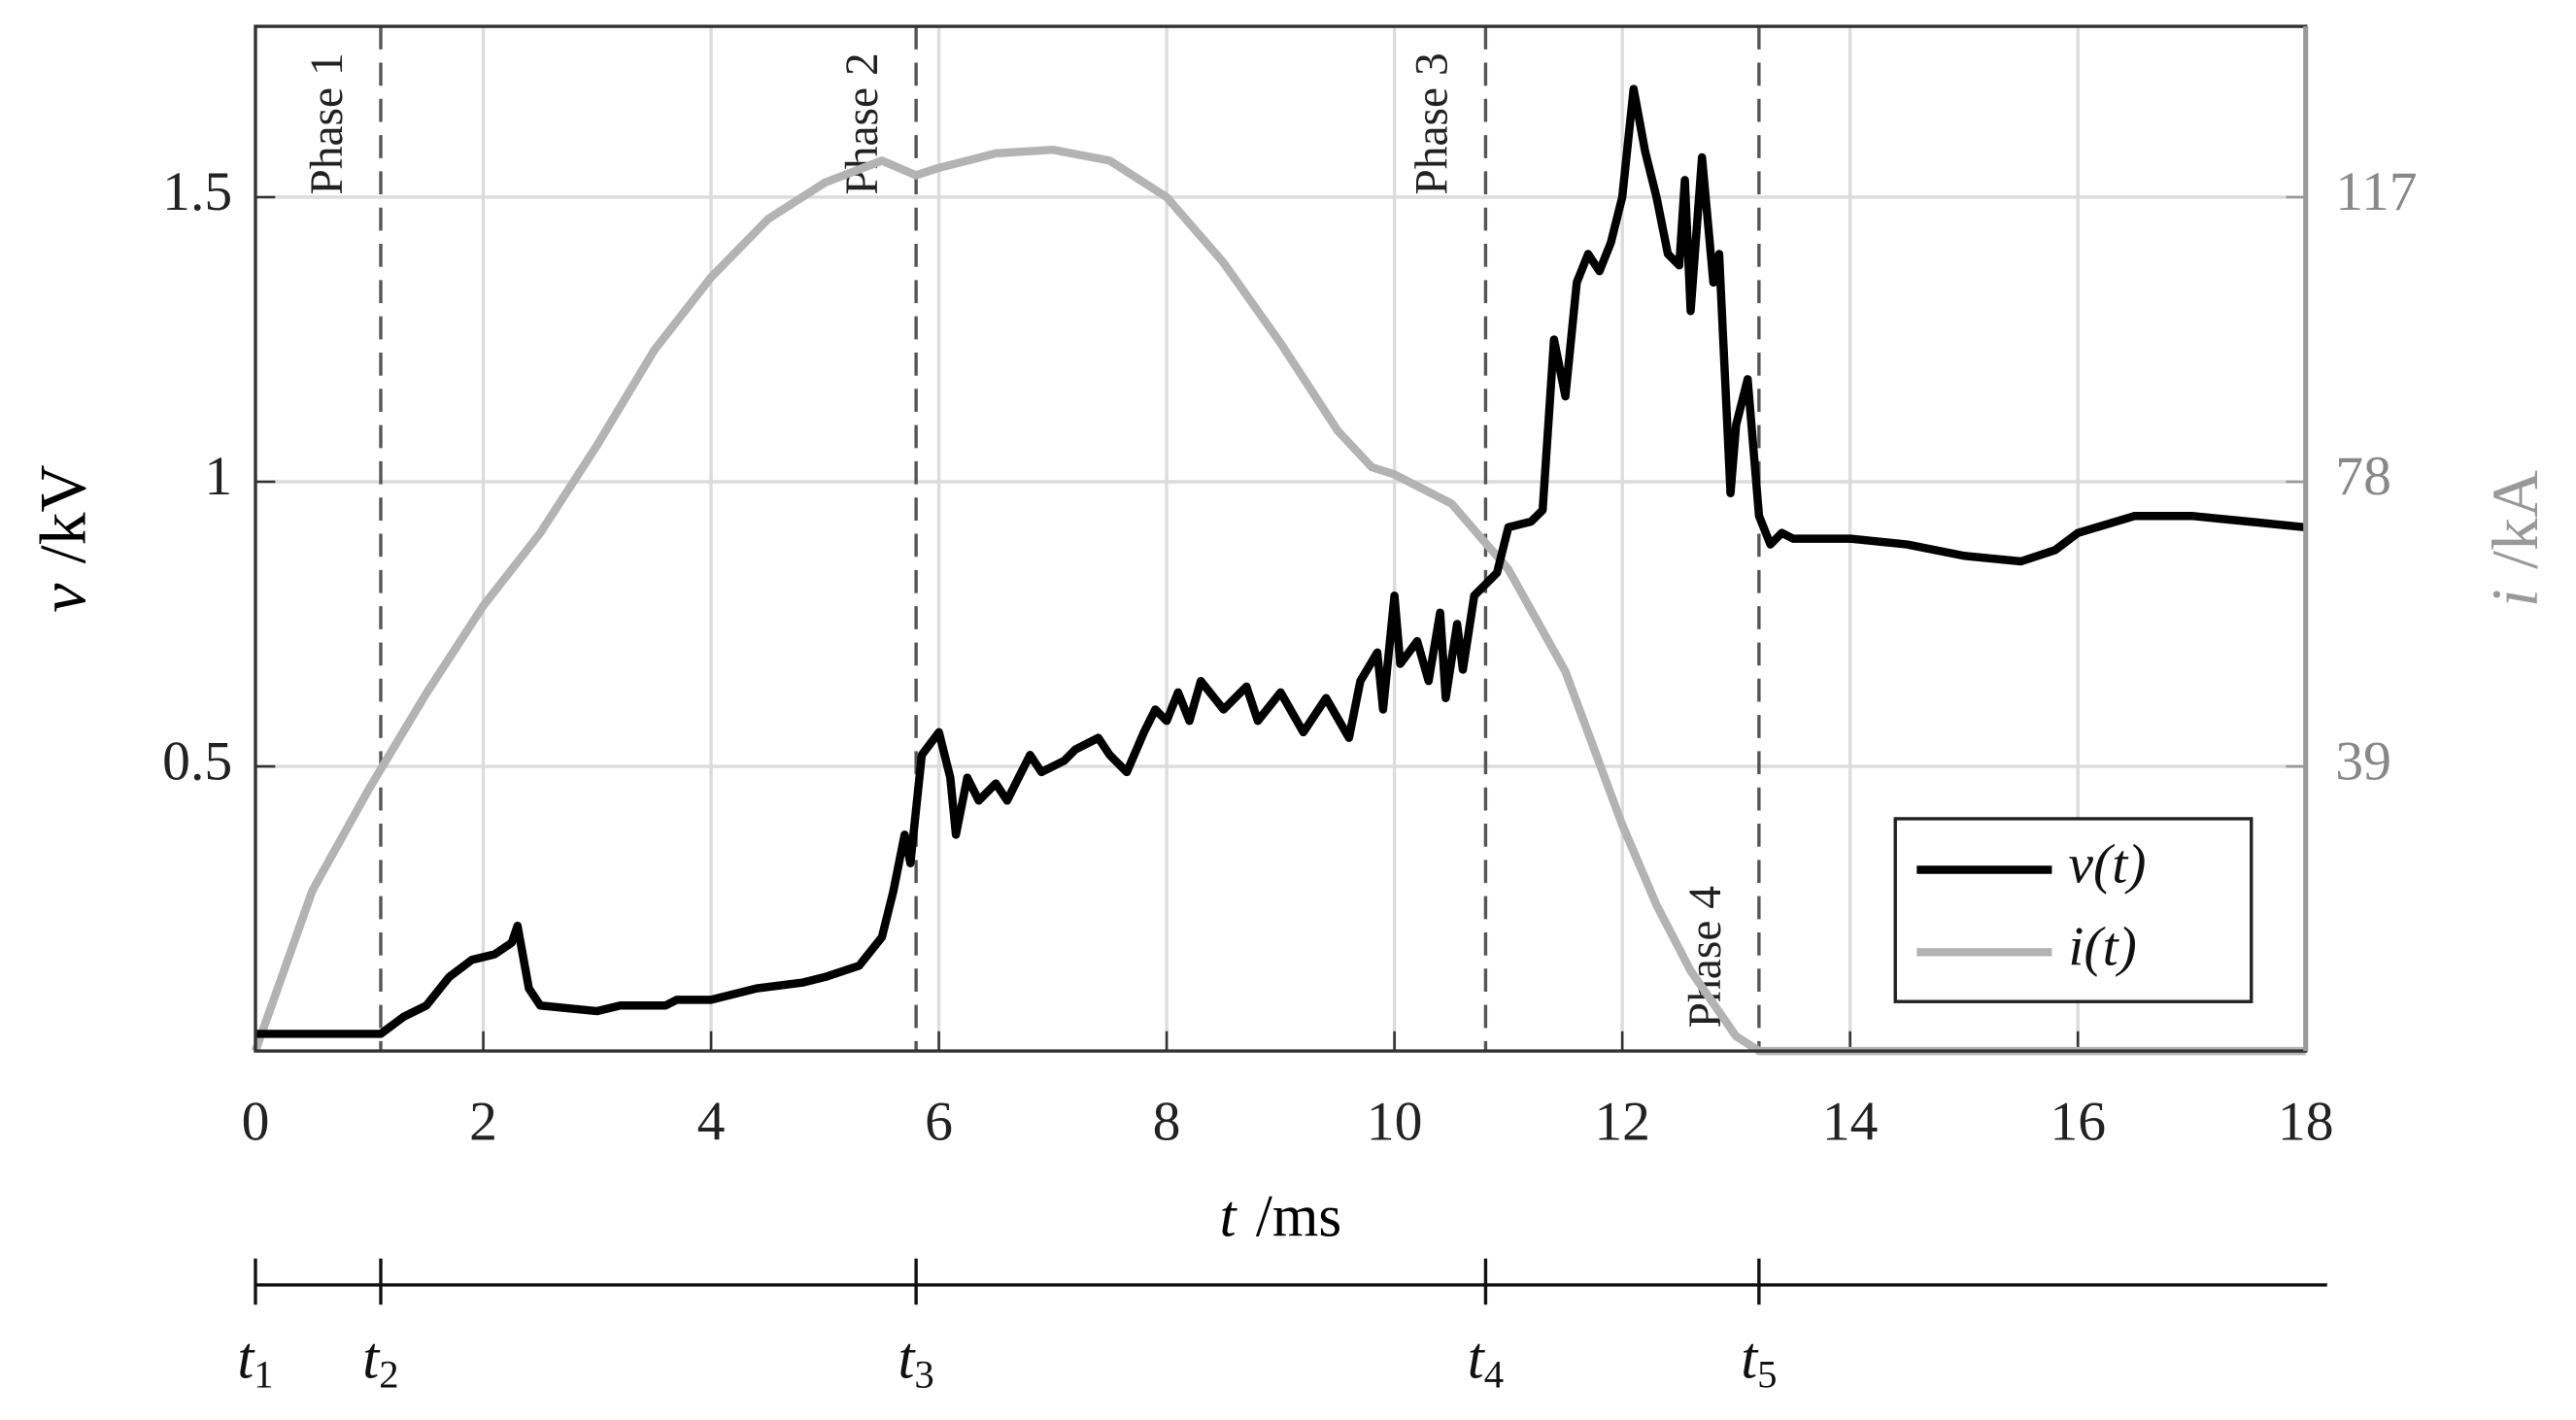  What do you see at coordinates (711, 1121) in the screenshot?
I see `x-tick-label: 4` at bounding box center [711, 1121].